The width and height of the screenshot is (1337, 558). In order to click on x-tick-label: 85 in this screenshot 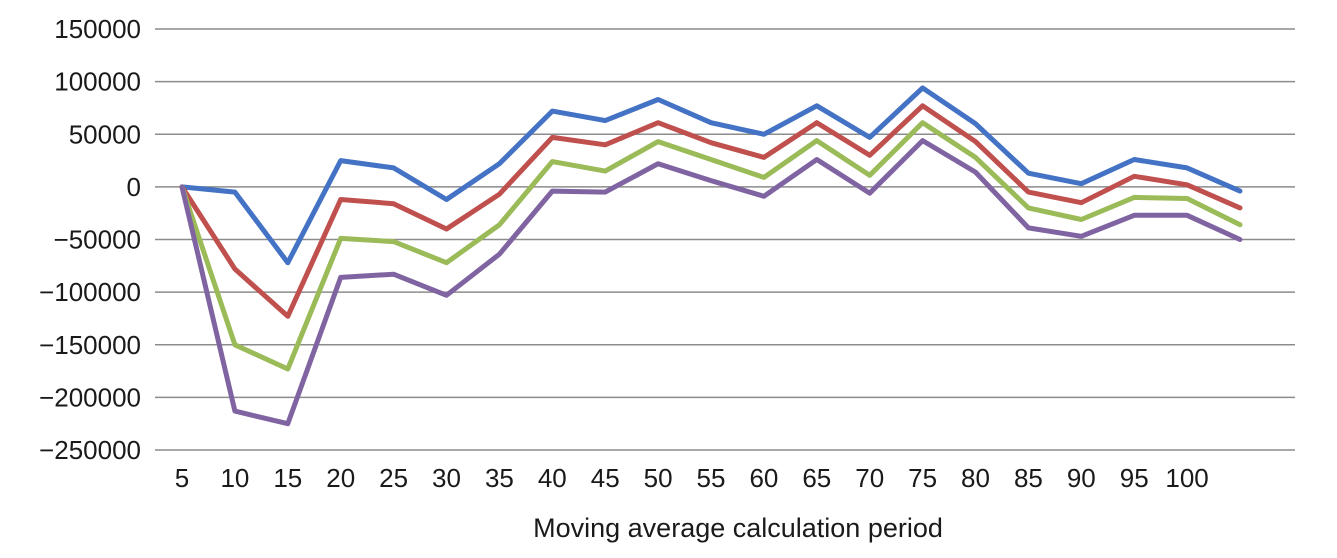, I will do `click(1028, 478)`.